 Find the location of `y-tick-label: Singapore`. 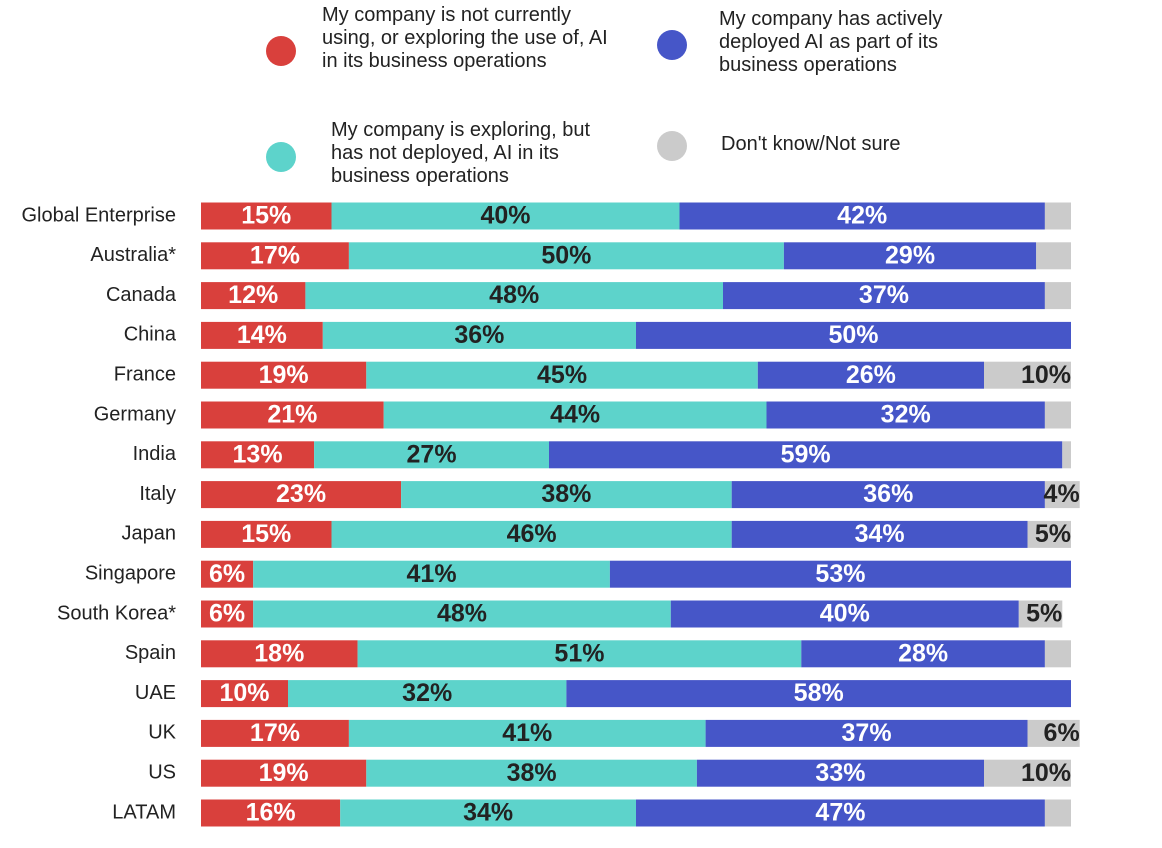

y-tick-label: Singapore is located at coordinates (130, 573).